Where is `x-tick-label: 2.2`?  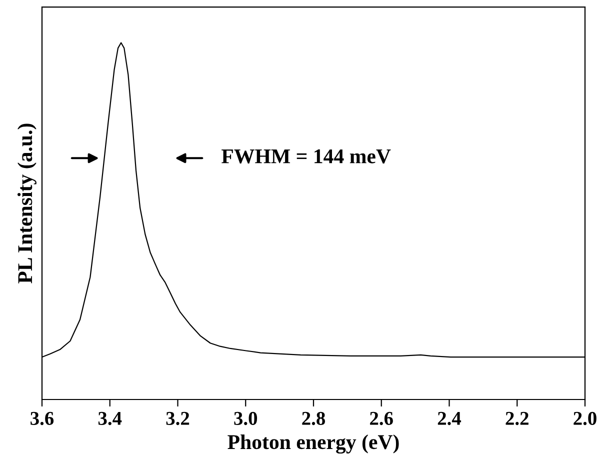 x-tick-label: 2.2 is located at coordinates (517, 419).